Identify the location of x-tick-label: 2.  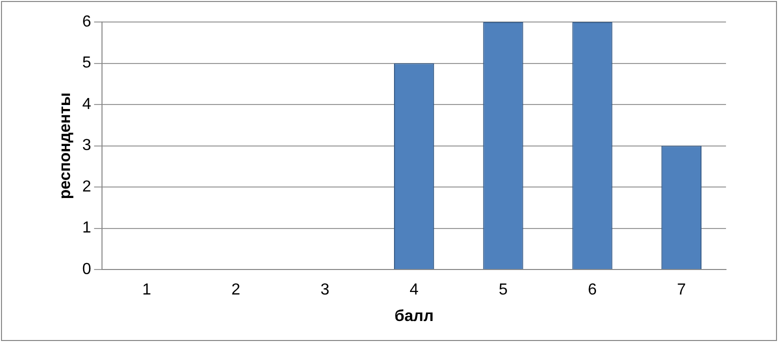
(235, 290).